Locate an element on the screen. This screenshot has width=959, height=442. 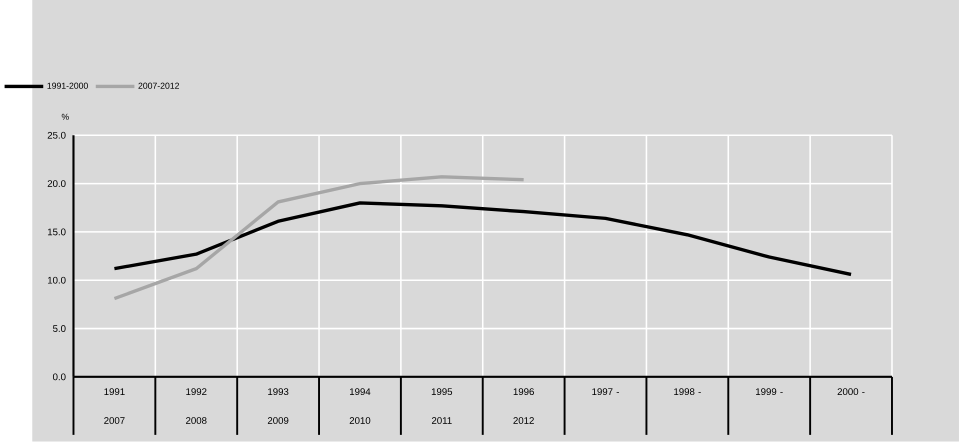
legend-label: 2007-2012 is located at coordinates (159, 85).